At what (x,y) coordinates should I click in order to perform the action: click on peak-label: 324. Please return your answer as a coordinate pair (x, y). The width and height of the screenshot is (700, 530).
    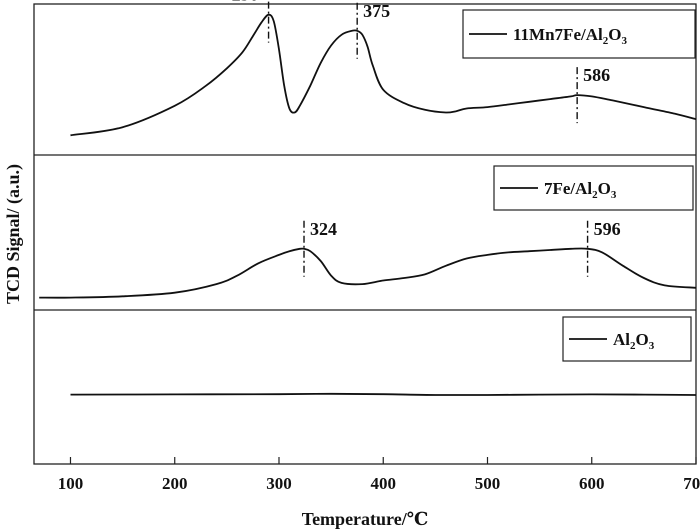
    Looking at the image, I should click on (323, 229).